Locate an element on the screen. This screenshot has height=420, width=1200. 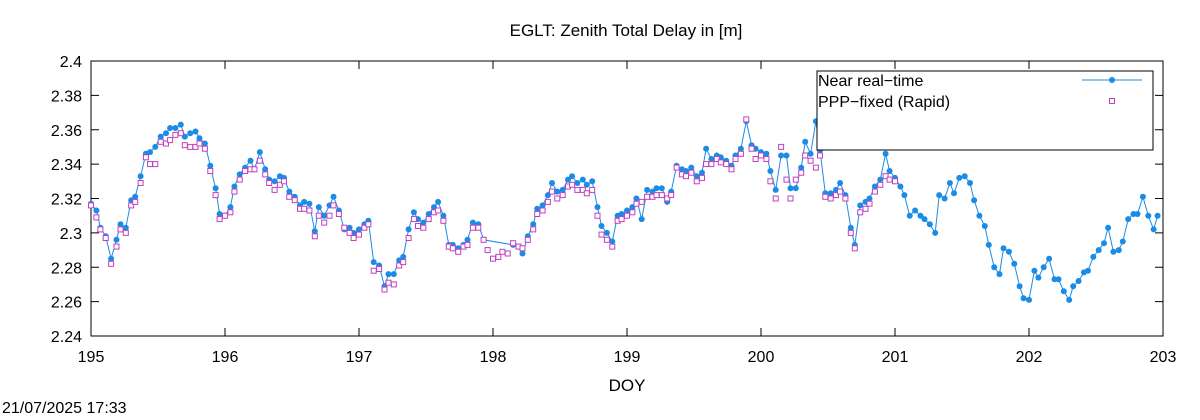
y-tick-label: 2.24 is located at coordinates (66, 337).